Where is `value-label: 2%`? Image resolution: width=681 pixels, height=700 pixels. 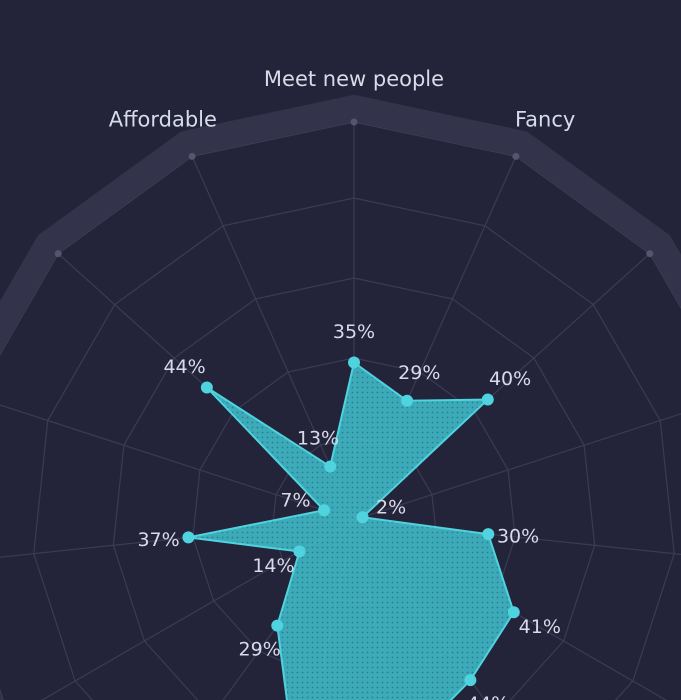 value-label: 2% is located at coordinates (391, 507).